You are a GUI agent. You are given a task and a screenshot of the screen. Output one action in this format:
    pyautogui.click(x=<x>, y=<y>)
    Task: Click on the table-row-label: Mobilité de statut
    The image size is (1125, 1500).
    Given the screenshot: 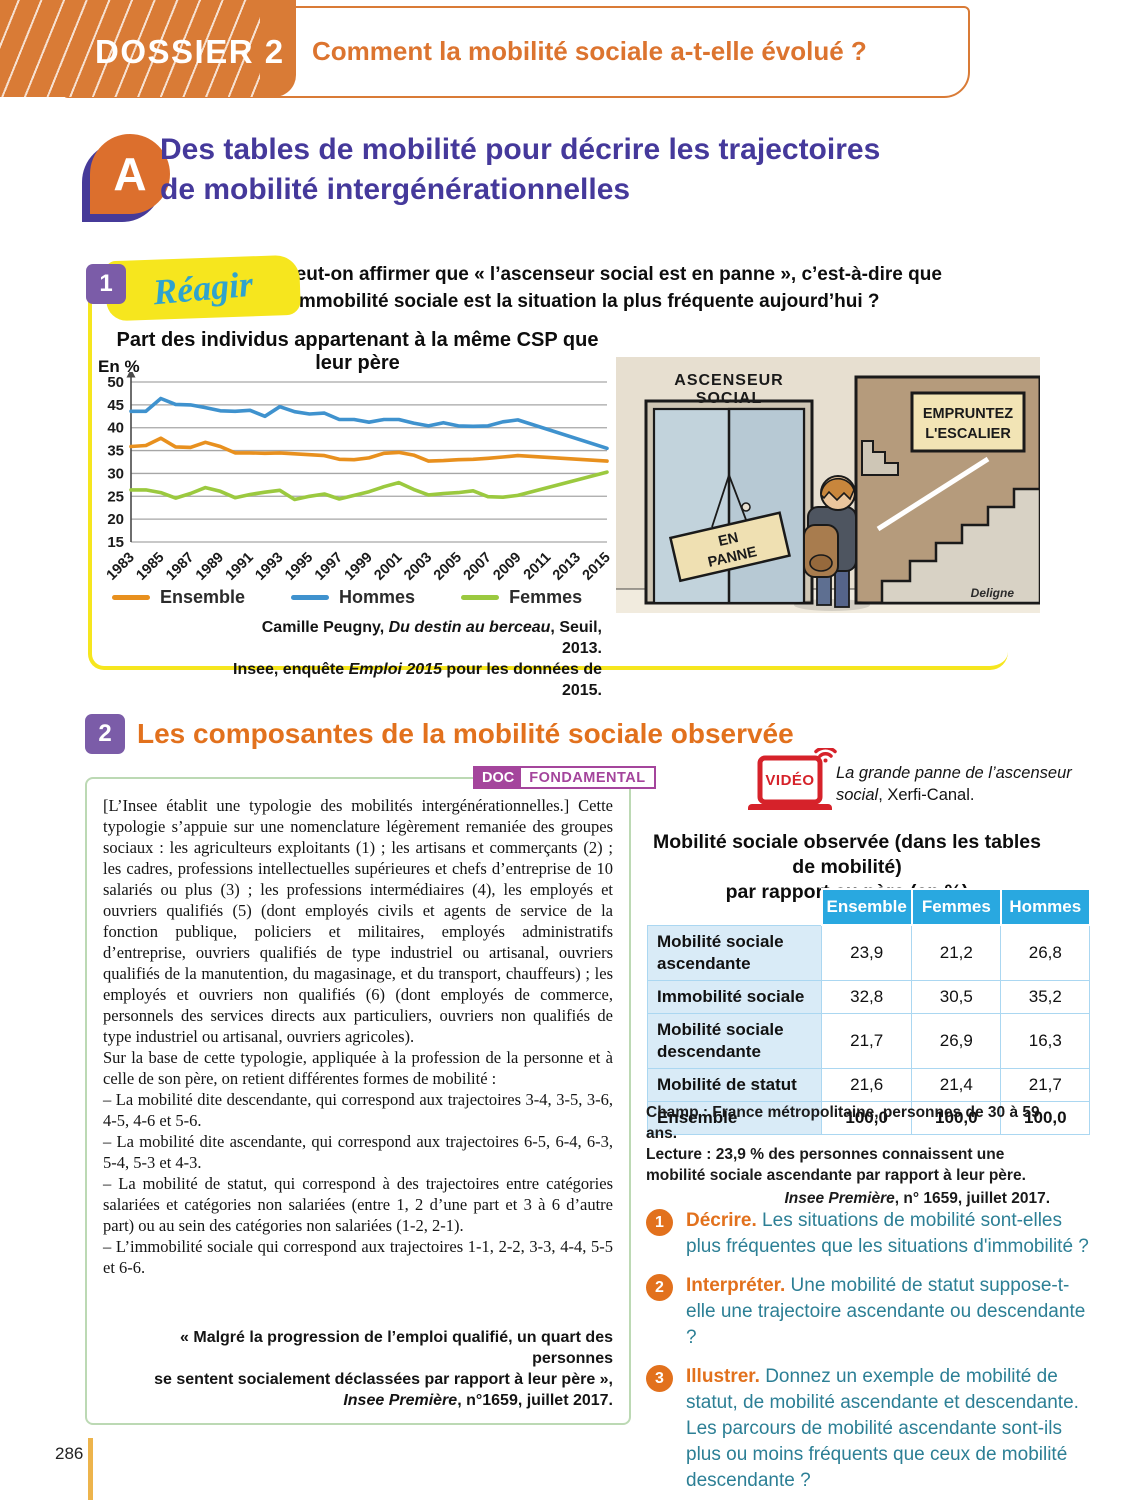 What is the action you would take?
    pyautogui.click(x=734, y=1084)
    